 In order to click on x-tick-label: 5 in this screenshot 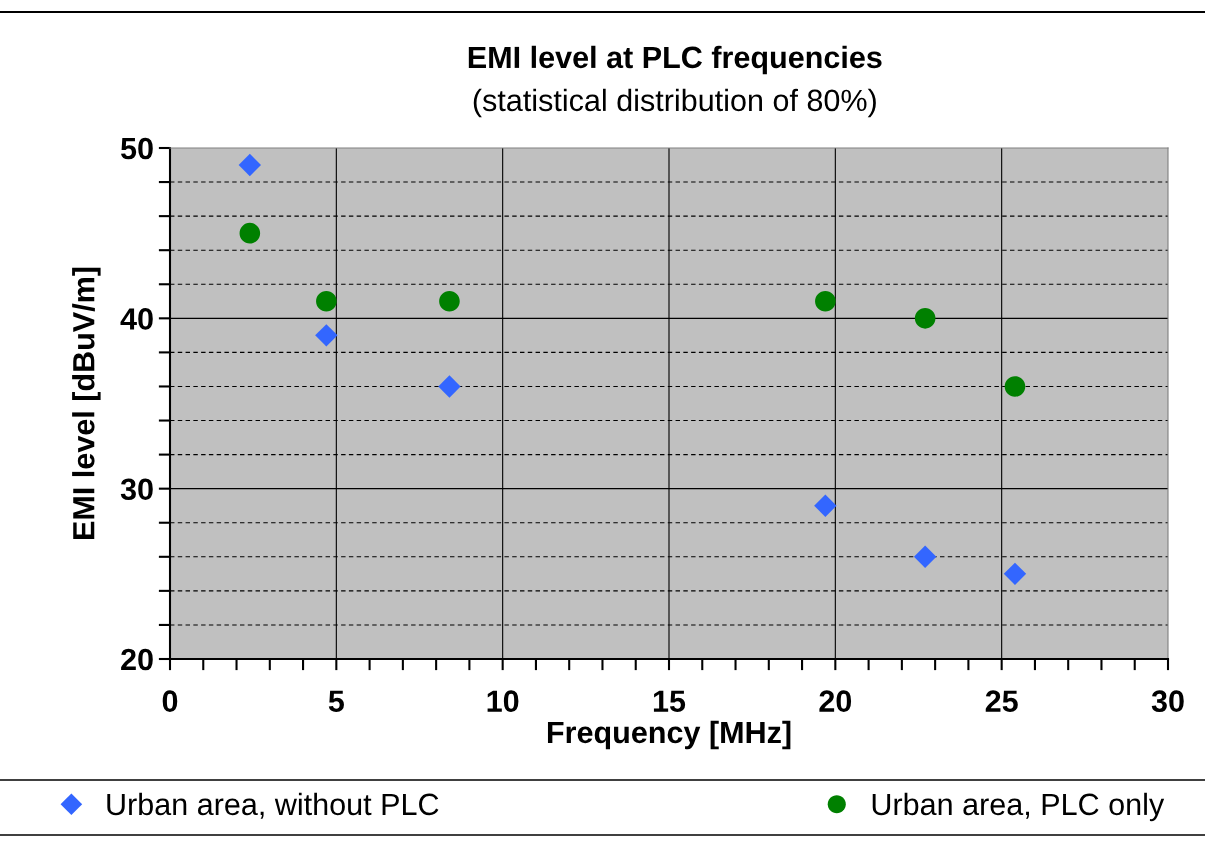, I will do `click(336, 701)`.